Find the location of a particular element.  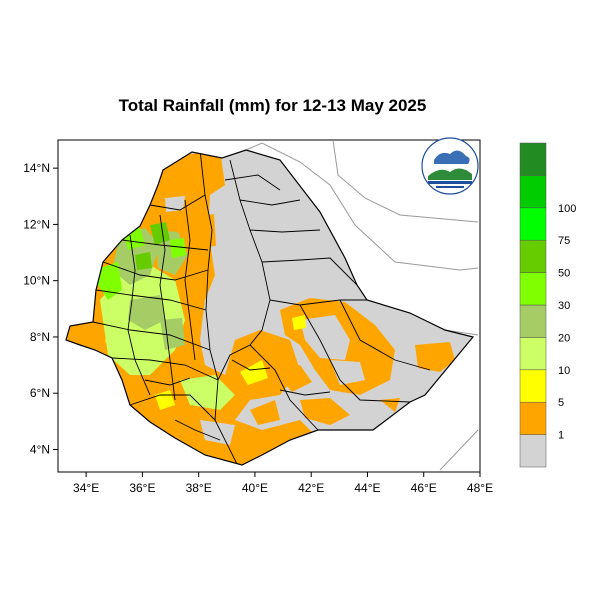

colorbar-label: 5 is located at coordinates (561, 403).